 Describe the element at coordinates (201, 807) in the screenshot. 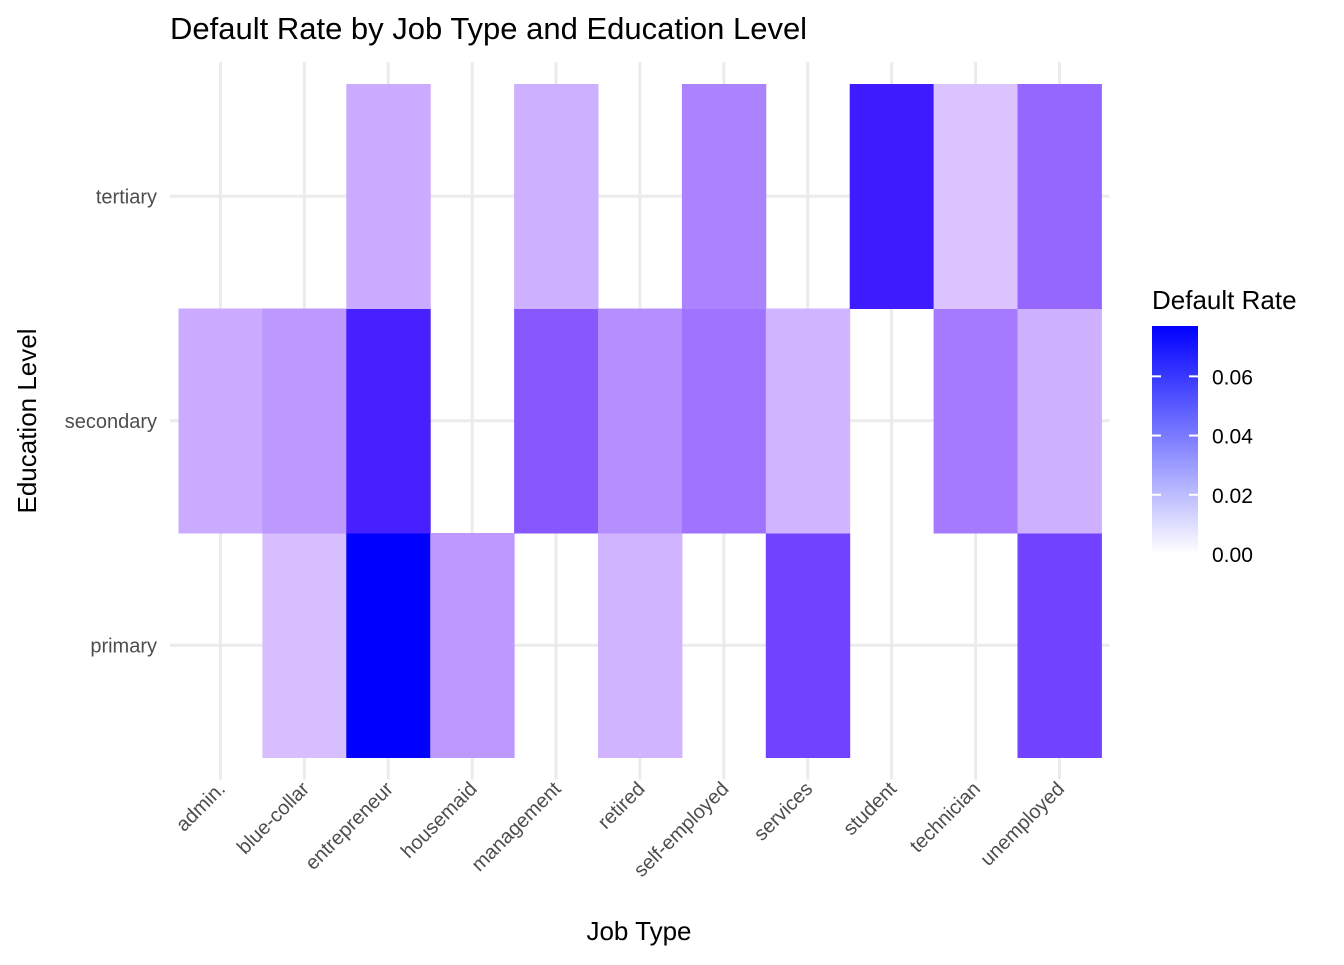

I see `x-tick-label: admin.` at that location.